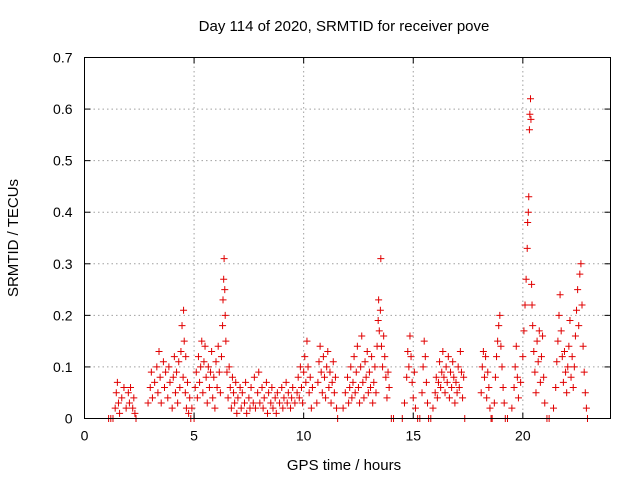  What do you see at coordinates (63, 264) in the screenshot?
I see `y-tick-label: 0.3` at bounding box center [63, 264].